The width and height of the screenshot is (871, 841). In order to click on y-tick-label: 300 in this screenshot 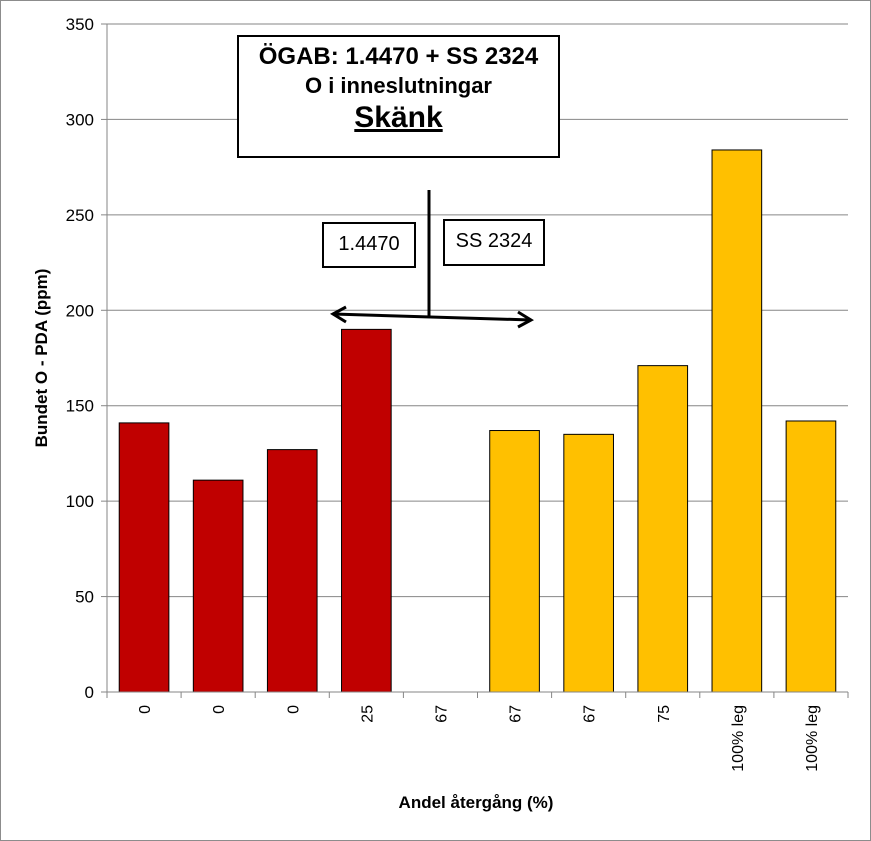, I will do `click(80, 119)`.